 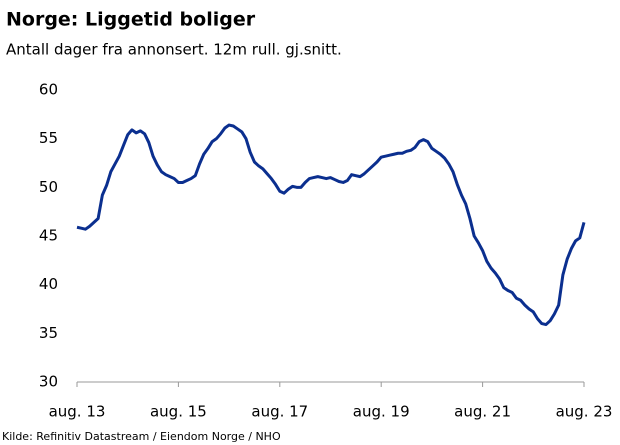 What do you see at coordinates (279, 412) in the screenshot?
I see `x-tick-label: aug. 17` at bounding box center [279, 412].